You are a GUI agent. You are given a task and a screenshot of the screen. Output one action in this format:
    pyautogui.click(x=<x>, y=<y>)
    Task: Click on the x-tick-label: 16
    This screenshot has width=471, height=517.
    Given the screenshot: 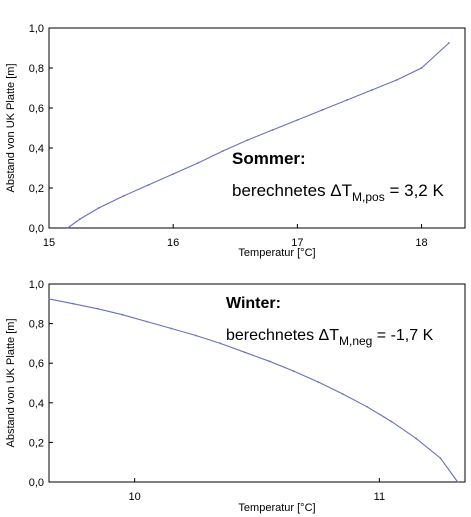 What is the action you would take?
    pyautogui.click(x=173, y=243)
    